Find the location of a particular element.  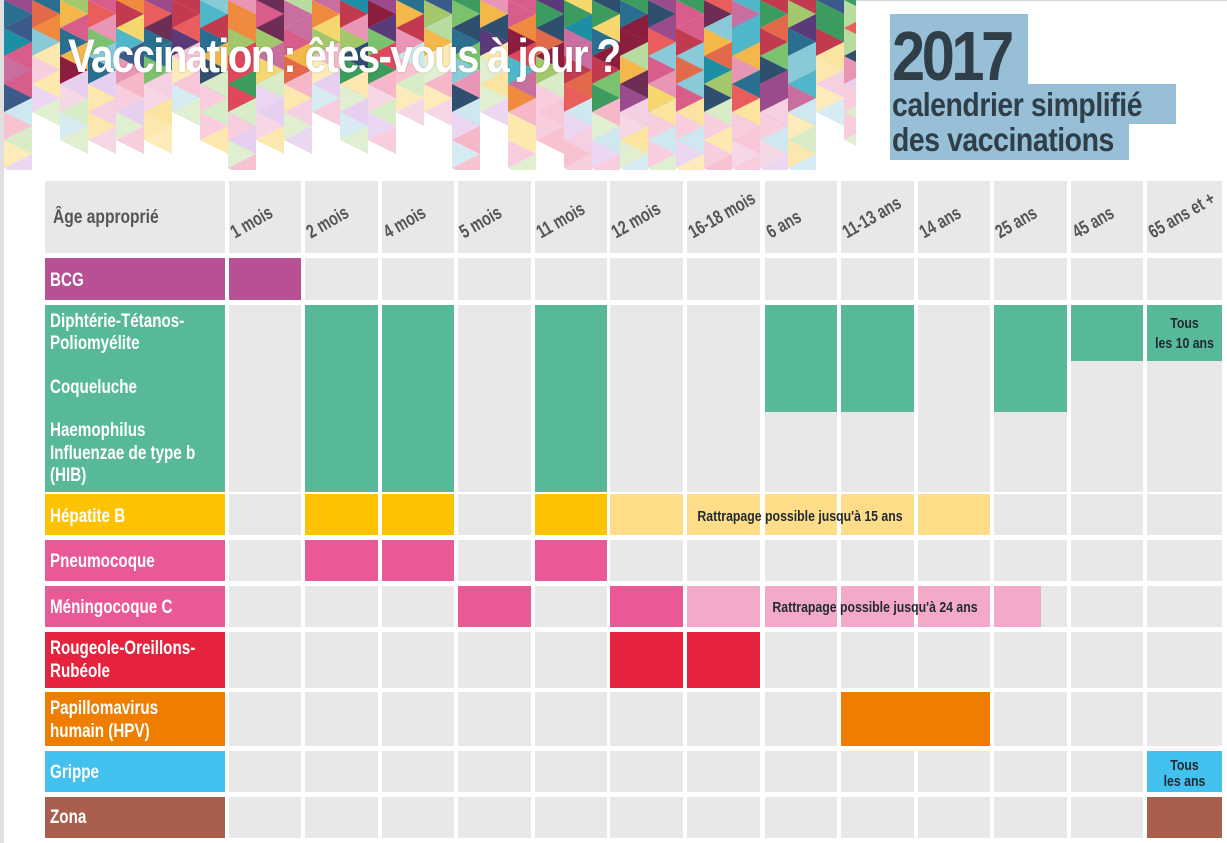

note-dtp-65-line1: Tous is located at coordinates (1184, 323).